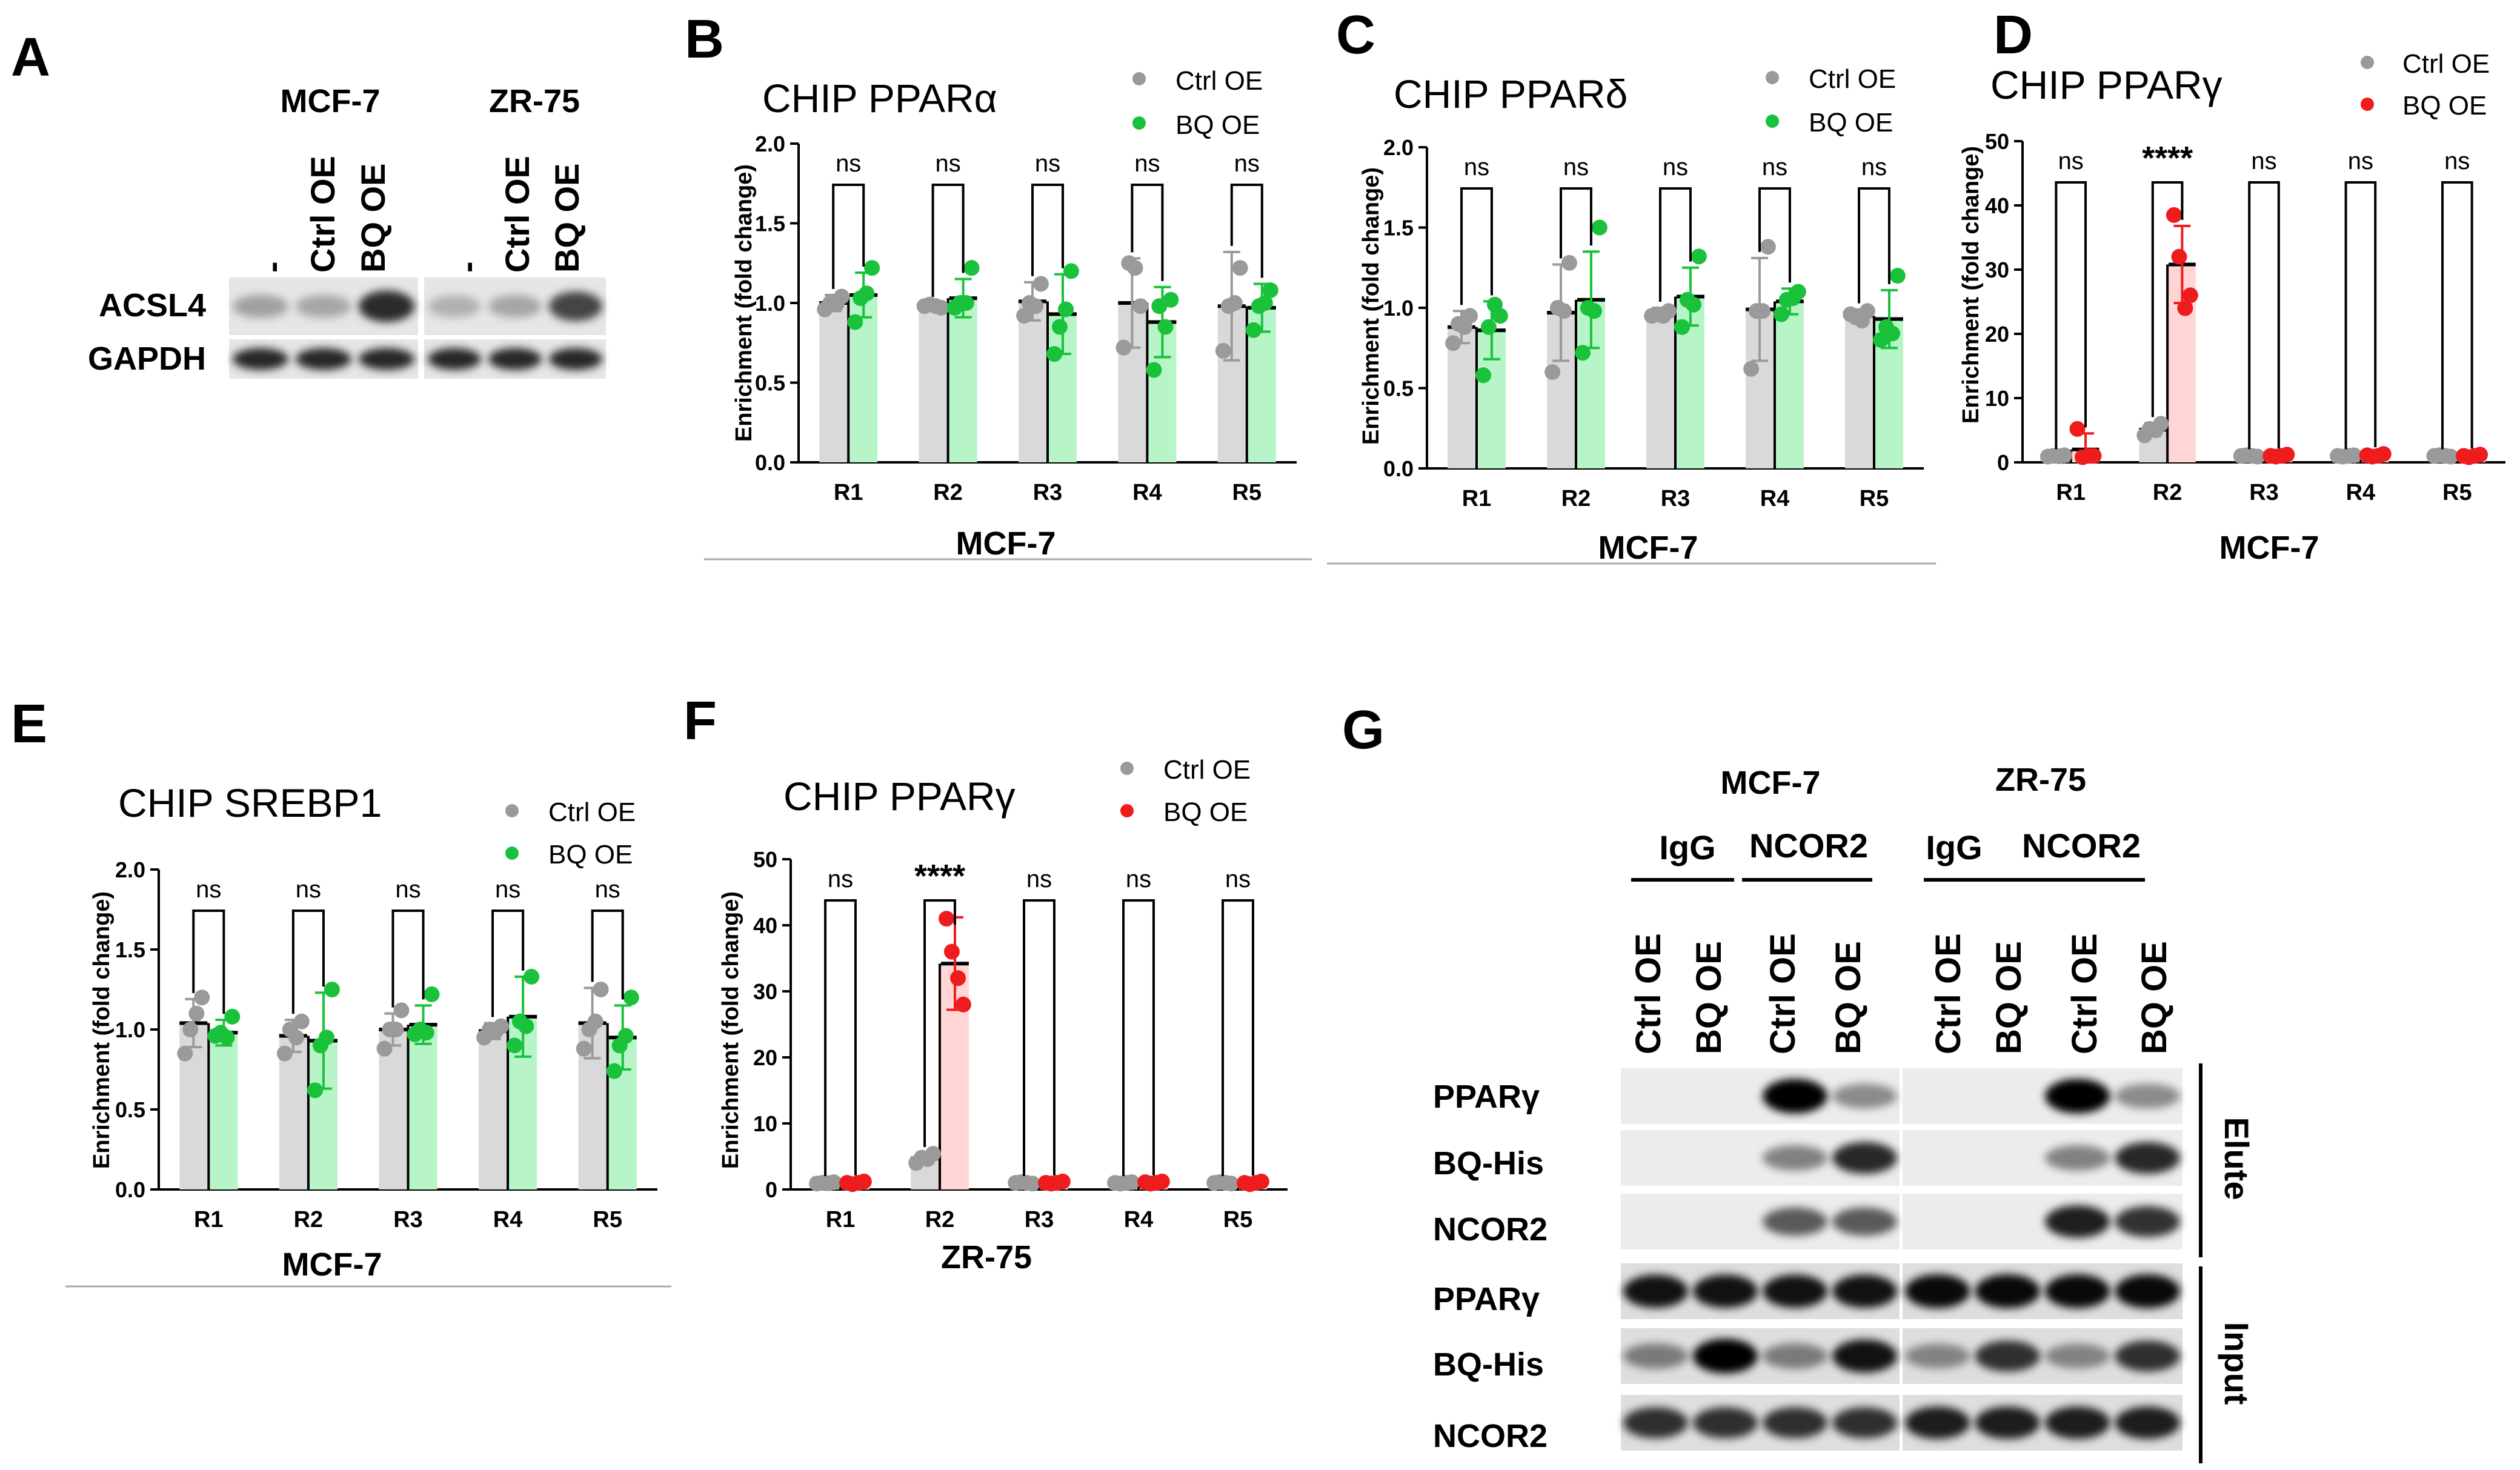 The height and width of the screenshot is (1470, 2520). I want to click on chart-f-legend-bq-swatch, so click(1127, 810).